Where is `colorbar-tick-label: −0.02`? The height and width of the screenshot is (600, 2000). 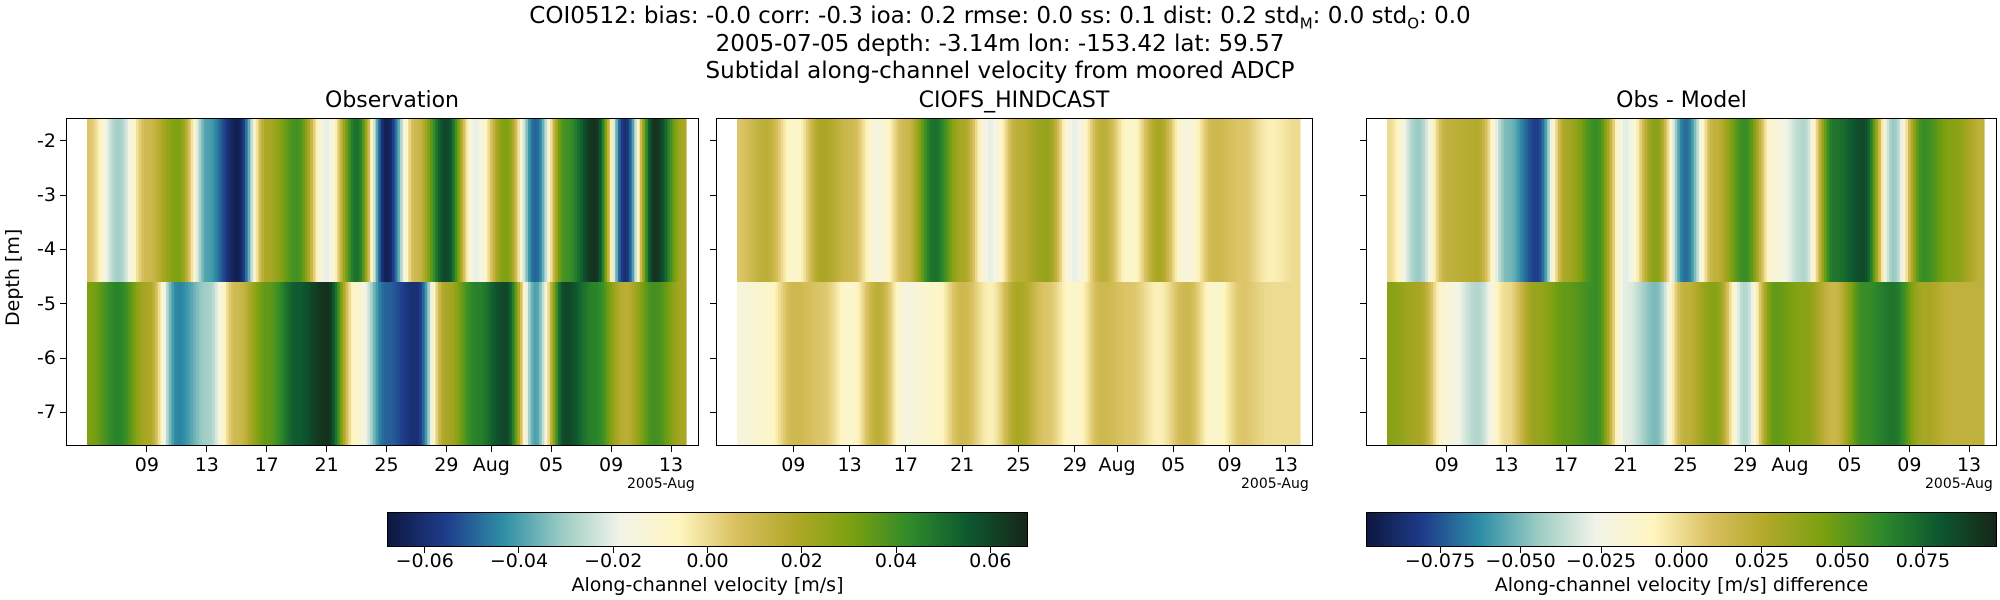
colorbar-tick-label: −0.02 is located at coordinates (613, 561).